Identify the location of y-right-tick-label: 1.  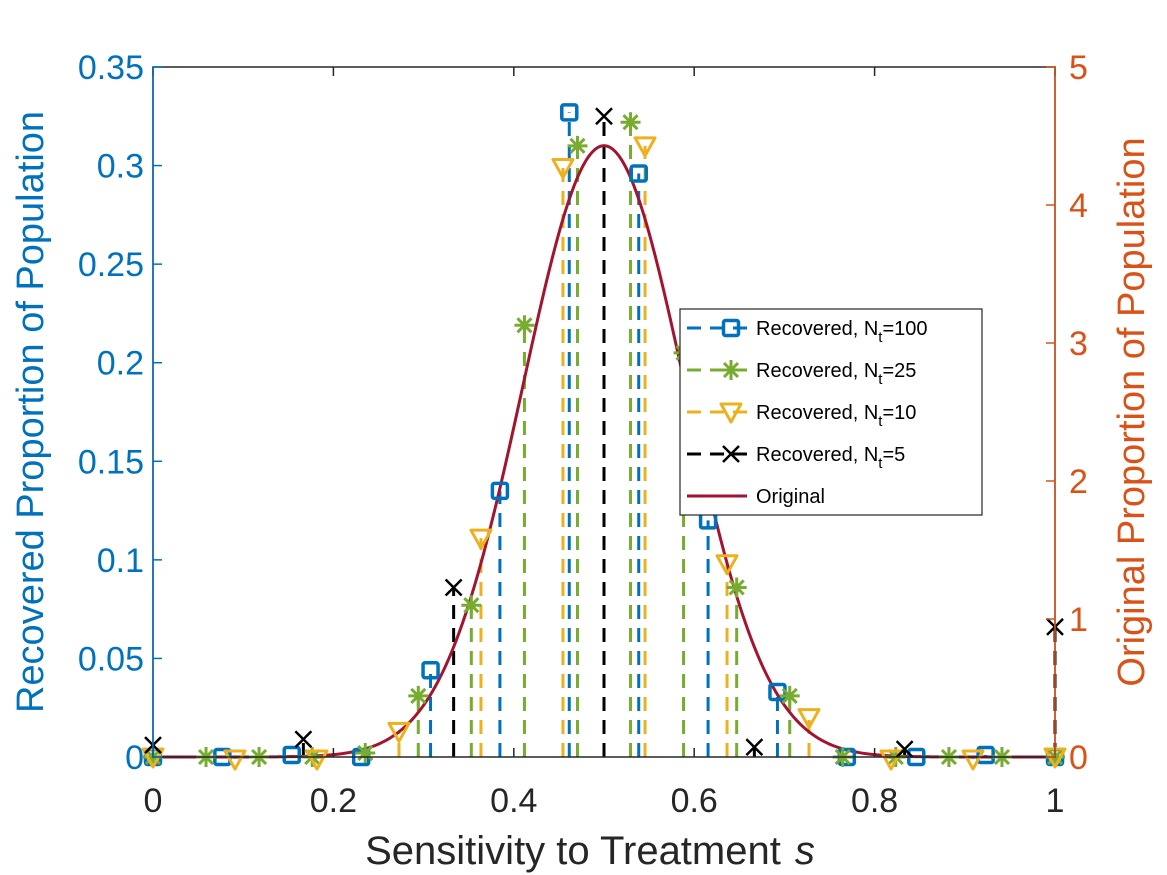
(1078, 620).